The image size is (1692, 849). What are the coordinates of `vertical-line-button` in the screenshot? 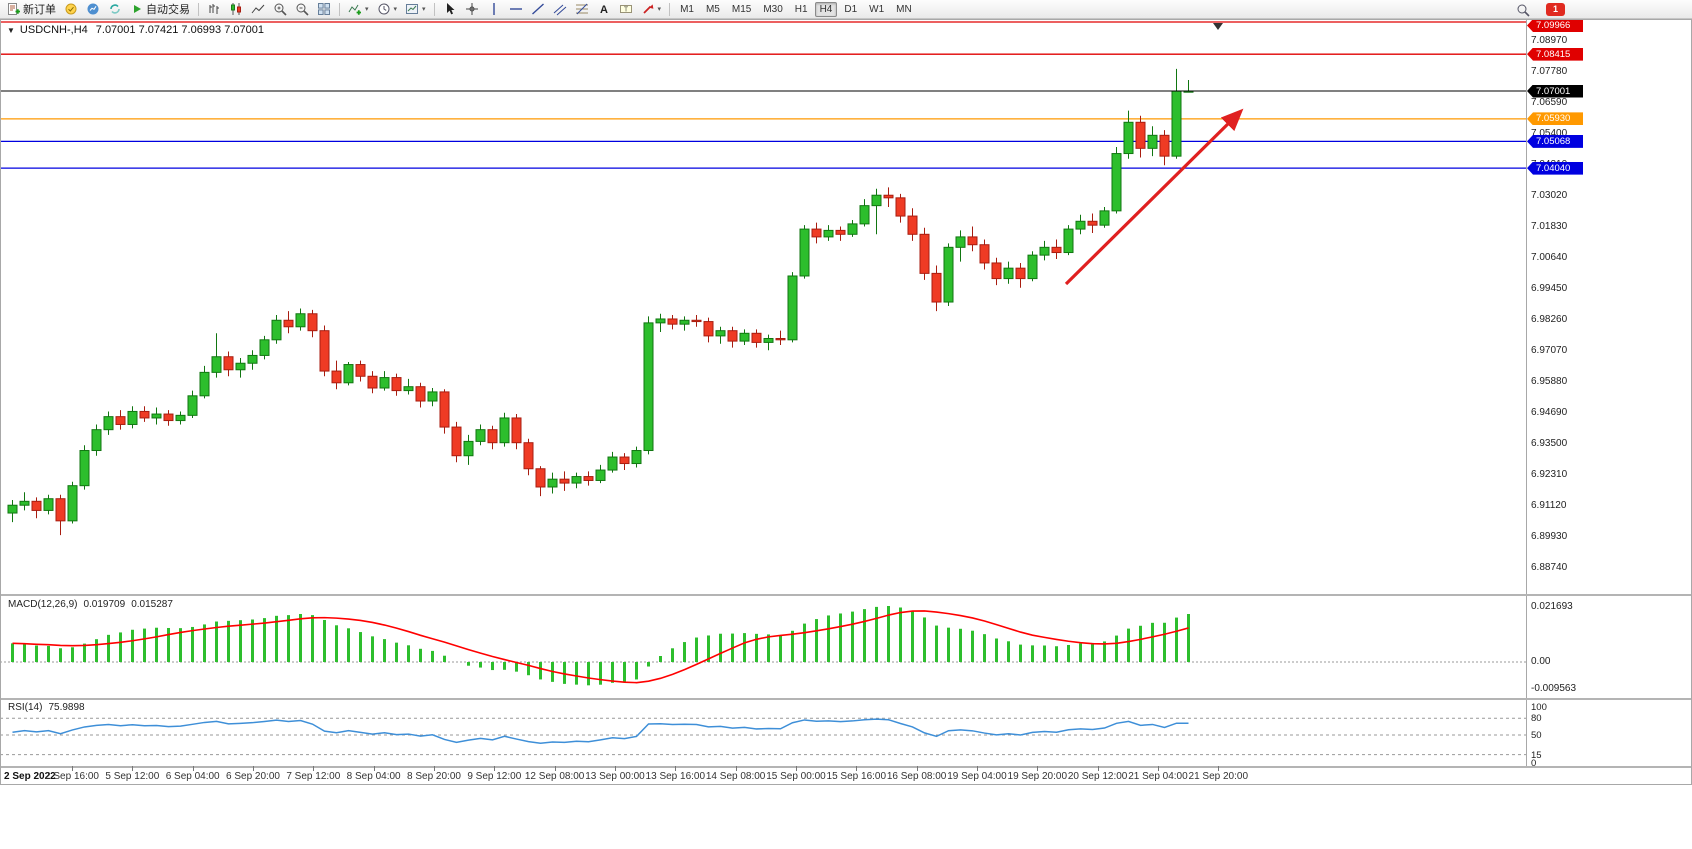 It's located at (494, 9).